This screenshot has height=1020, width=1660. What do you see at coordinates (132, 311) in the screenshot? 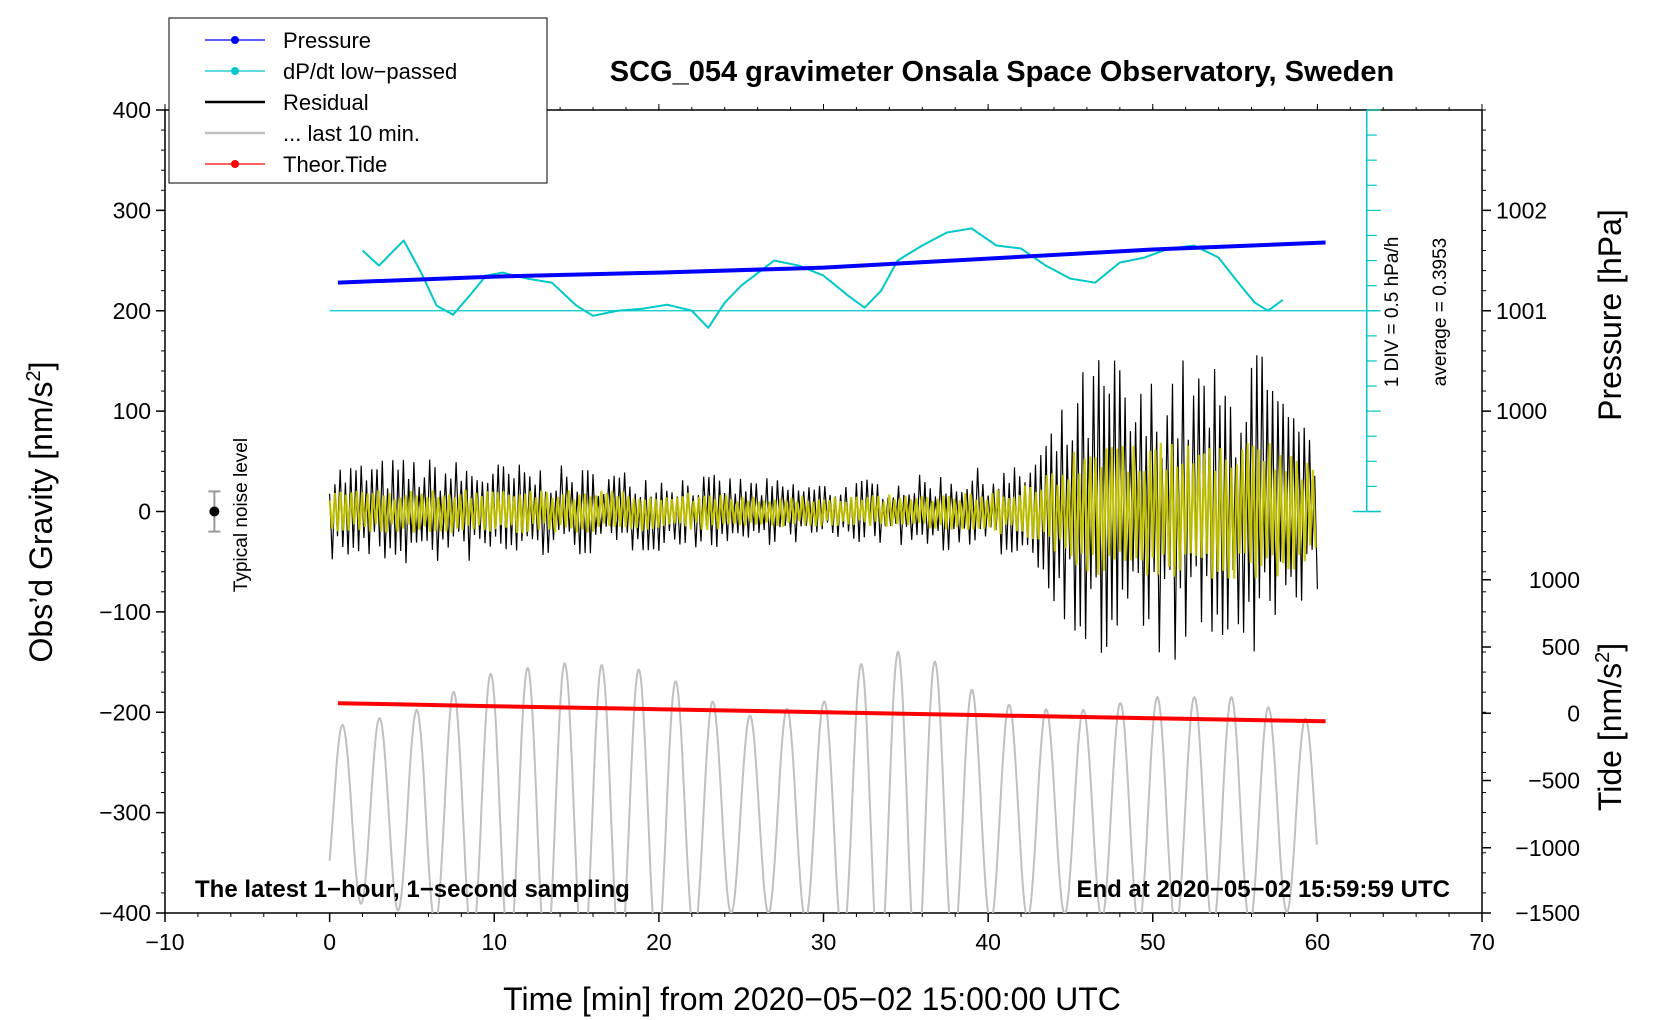
I see `y-tick-label: 200` at bounding box center [132, 311].